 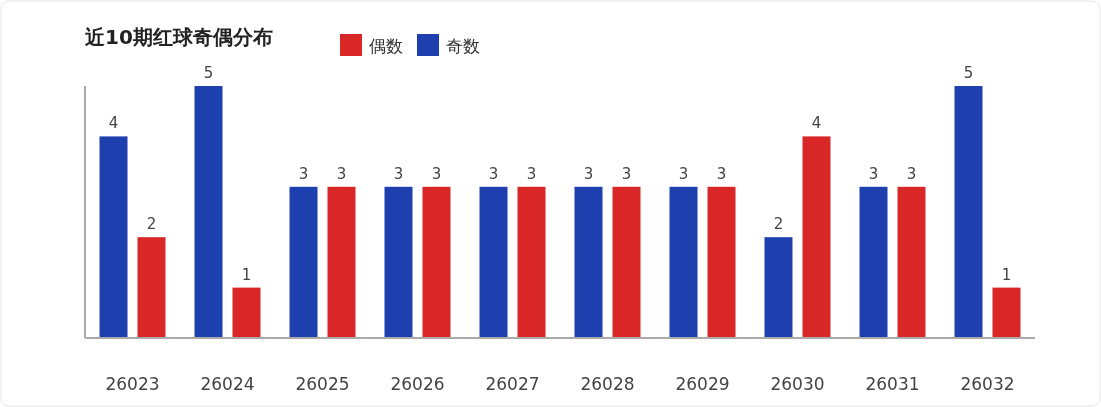 I want to click on x-tick-label: 26029, so click(x=702, y=384).